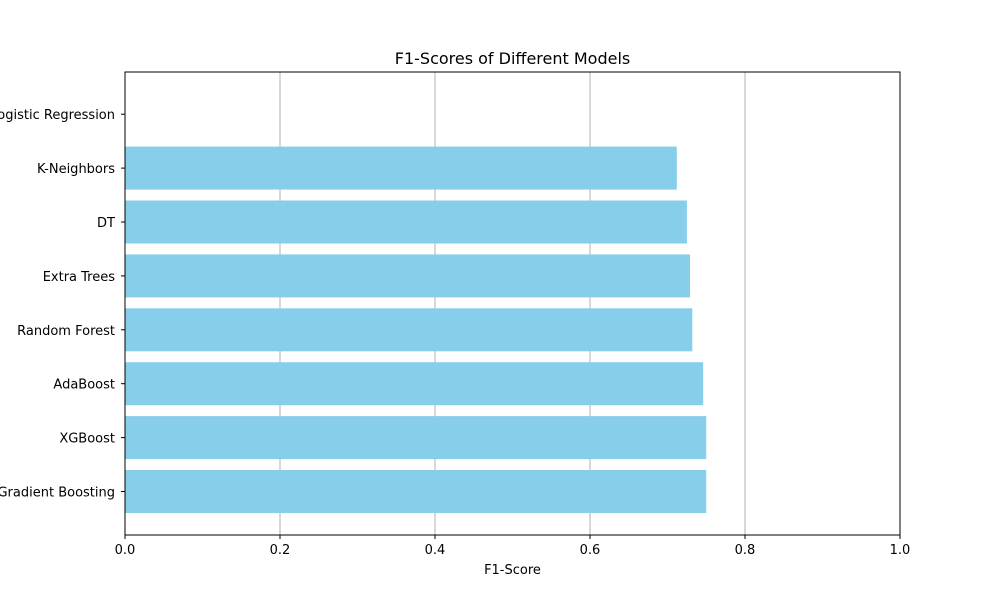 The width and height of the screenshot is (1000, 604). I want to click on y-tick-label: XGBoost, so click(87, 439).